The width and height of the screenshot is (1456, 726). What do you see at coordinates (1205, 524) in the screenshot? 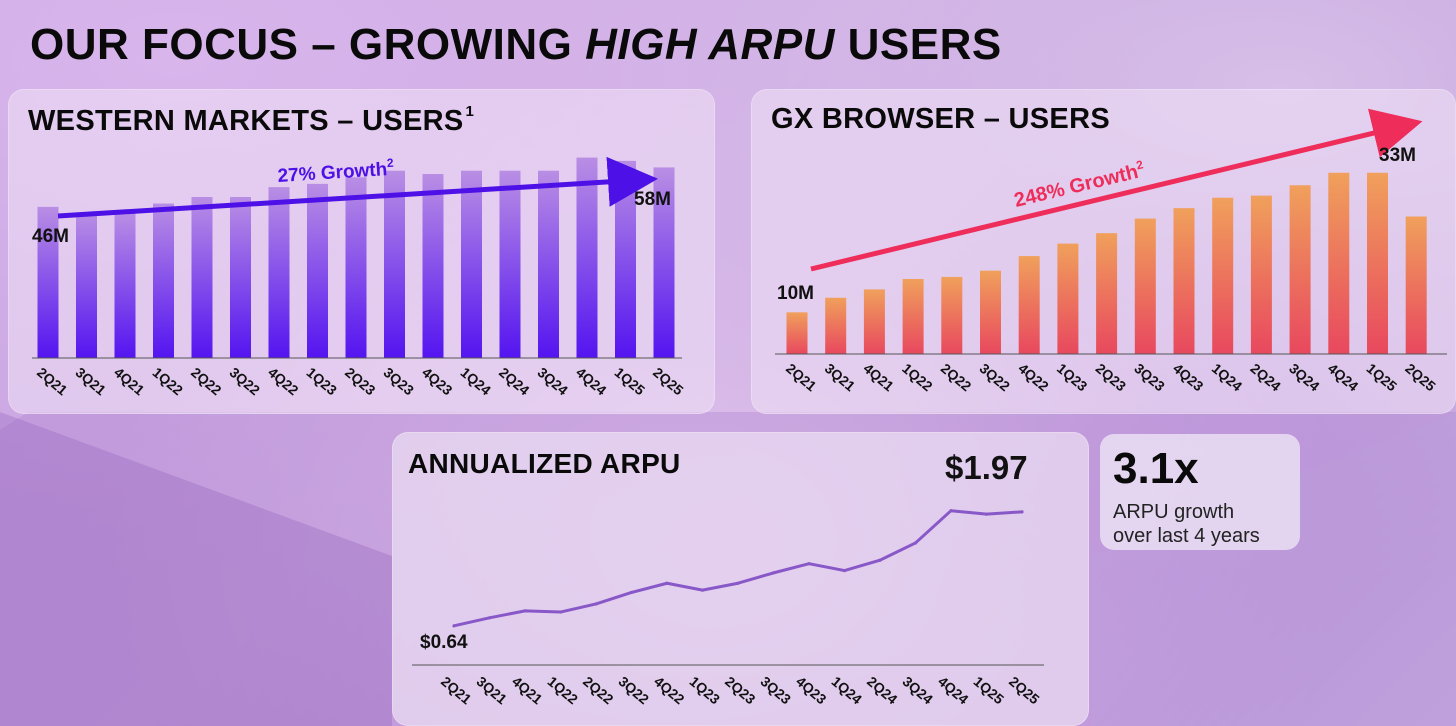
I see `arpu-growth-caption: ARPU growth over last 4 years` at bounding box center [1205, 524].